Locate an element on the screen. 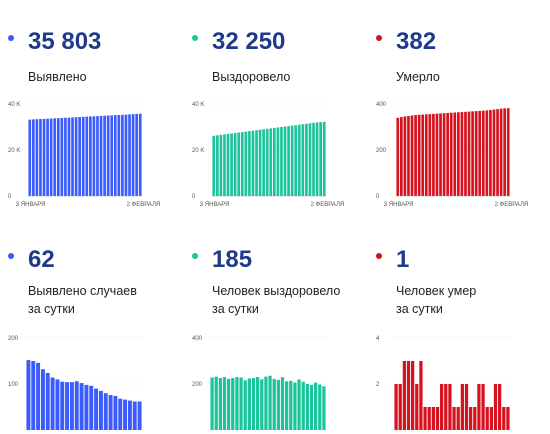 This screenshot has width=550, height=434. chart-confirmed: 0 20 K 40 K 3 ЯНВАРЯ 2 ФЕВРАЛЯ is located at coordinates (84, 155).